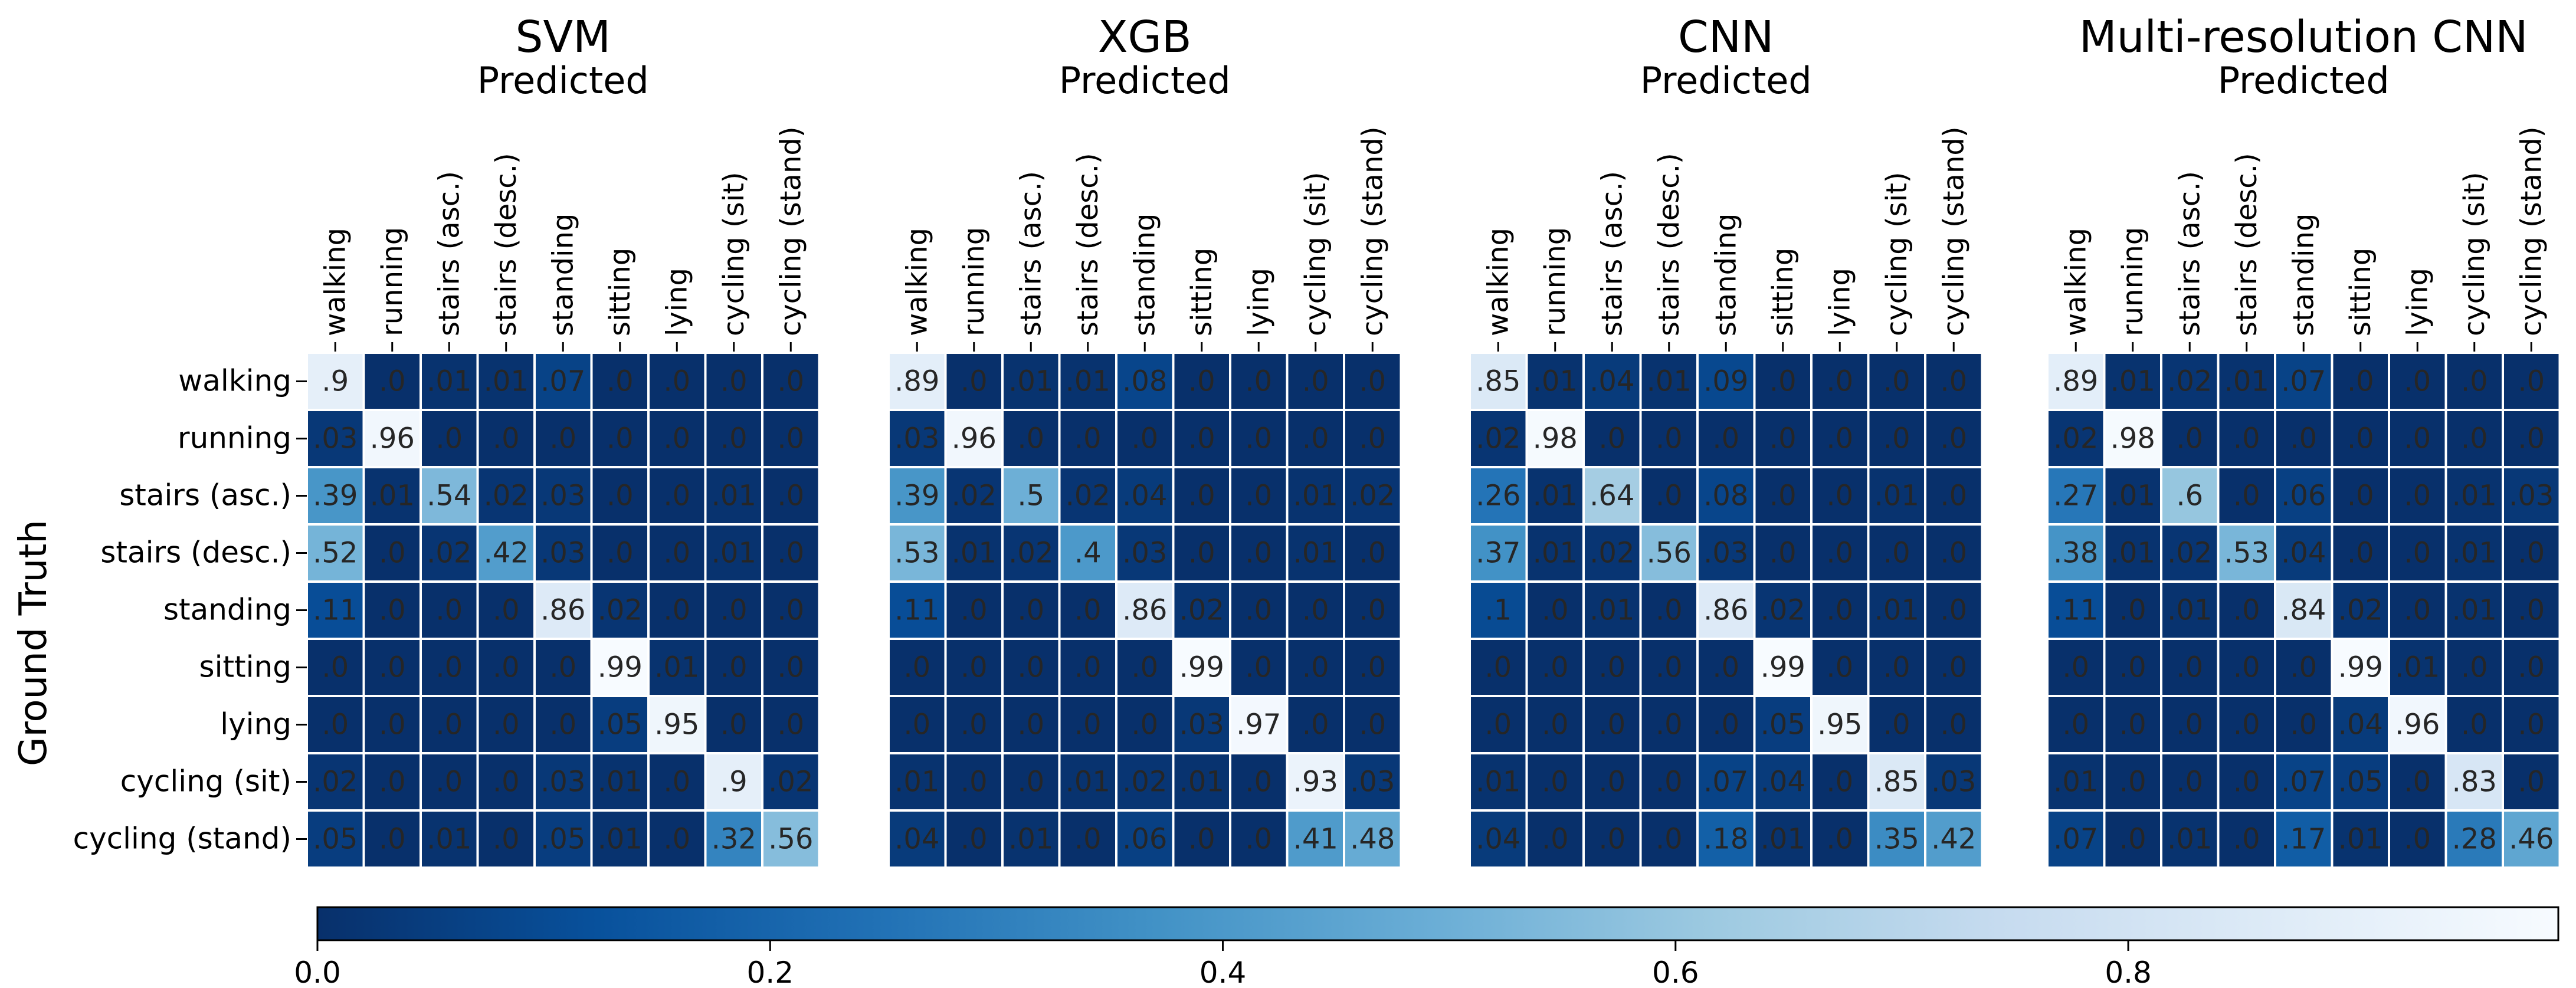 This screenshot has width=2576, height=988. I want to click on panel-subtitle: Predicted, so click(2304, 80).